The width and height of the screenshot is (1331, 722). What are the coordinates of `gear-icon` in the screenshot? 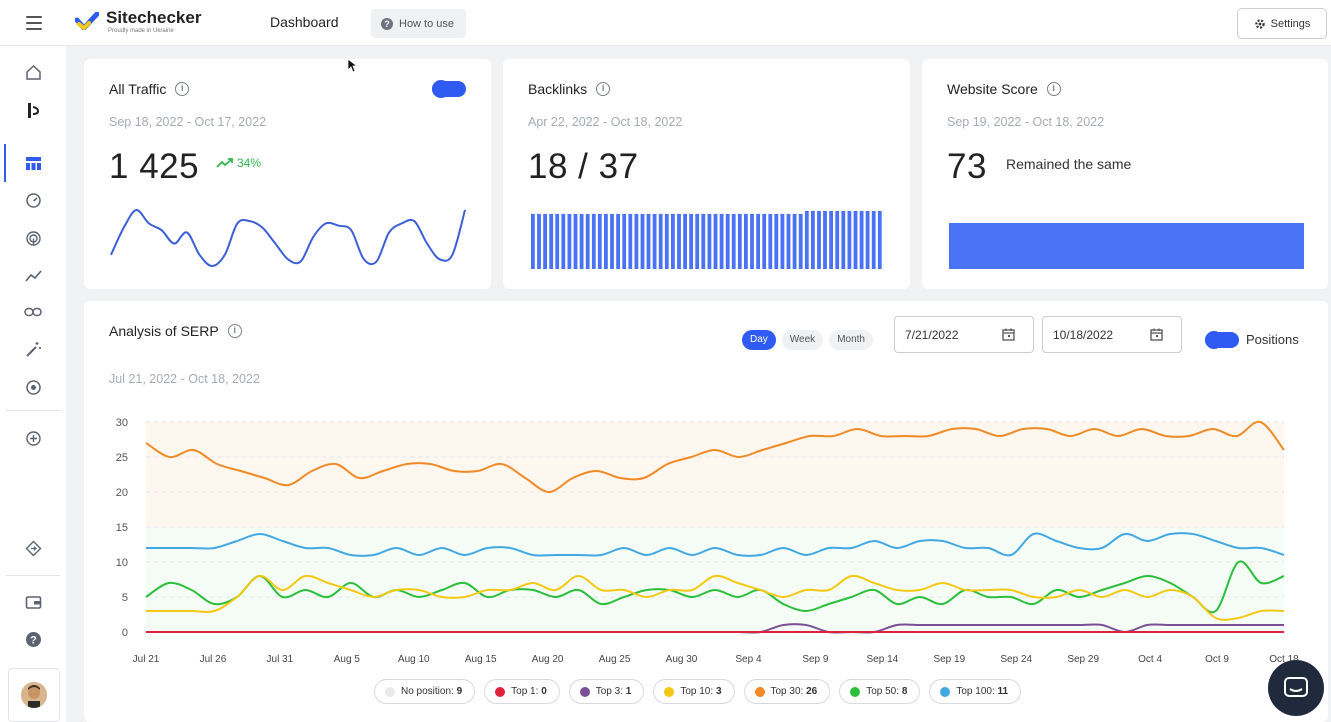 It's located at (1259, 23).